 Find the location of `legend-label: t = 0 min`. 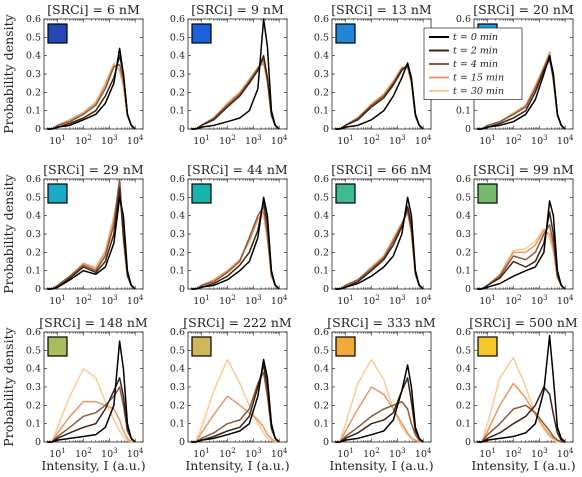

legend-label: t = 0 min is located at coordinates (475, 37).